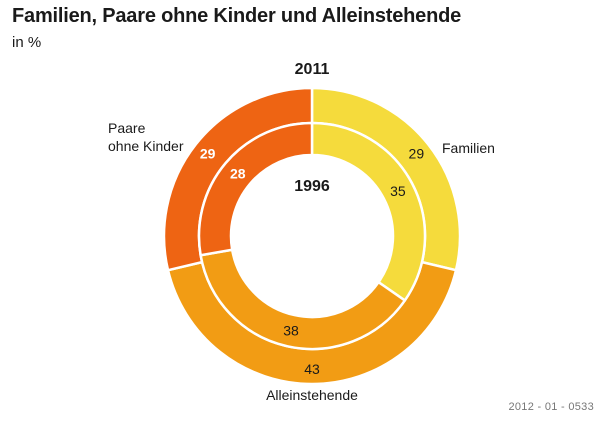 The height and width of the screenshot is (441, 611). I want to click on outer-year-label: 2011, so click(312, 69).